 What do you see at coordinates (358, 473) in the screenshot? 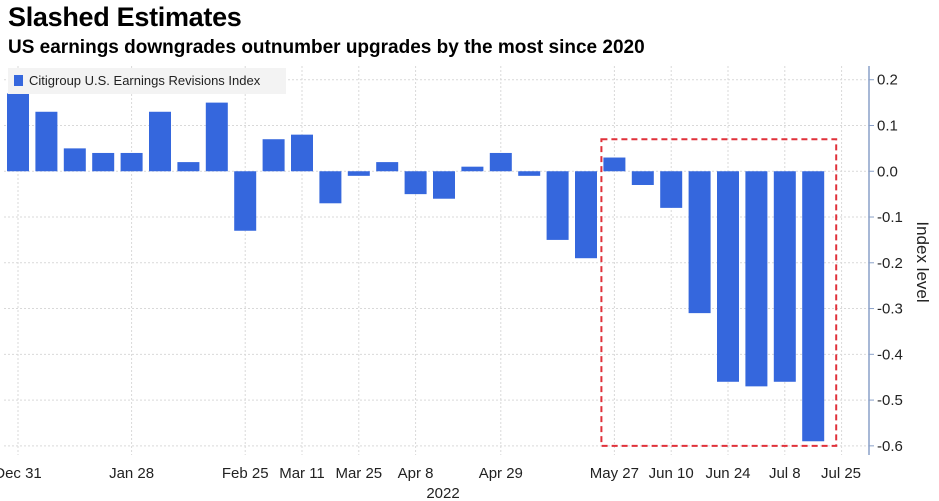
I see `x-tick-label: Mar 25` at bounding box center [358, 473].